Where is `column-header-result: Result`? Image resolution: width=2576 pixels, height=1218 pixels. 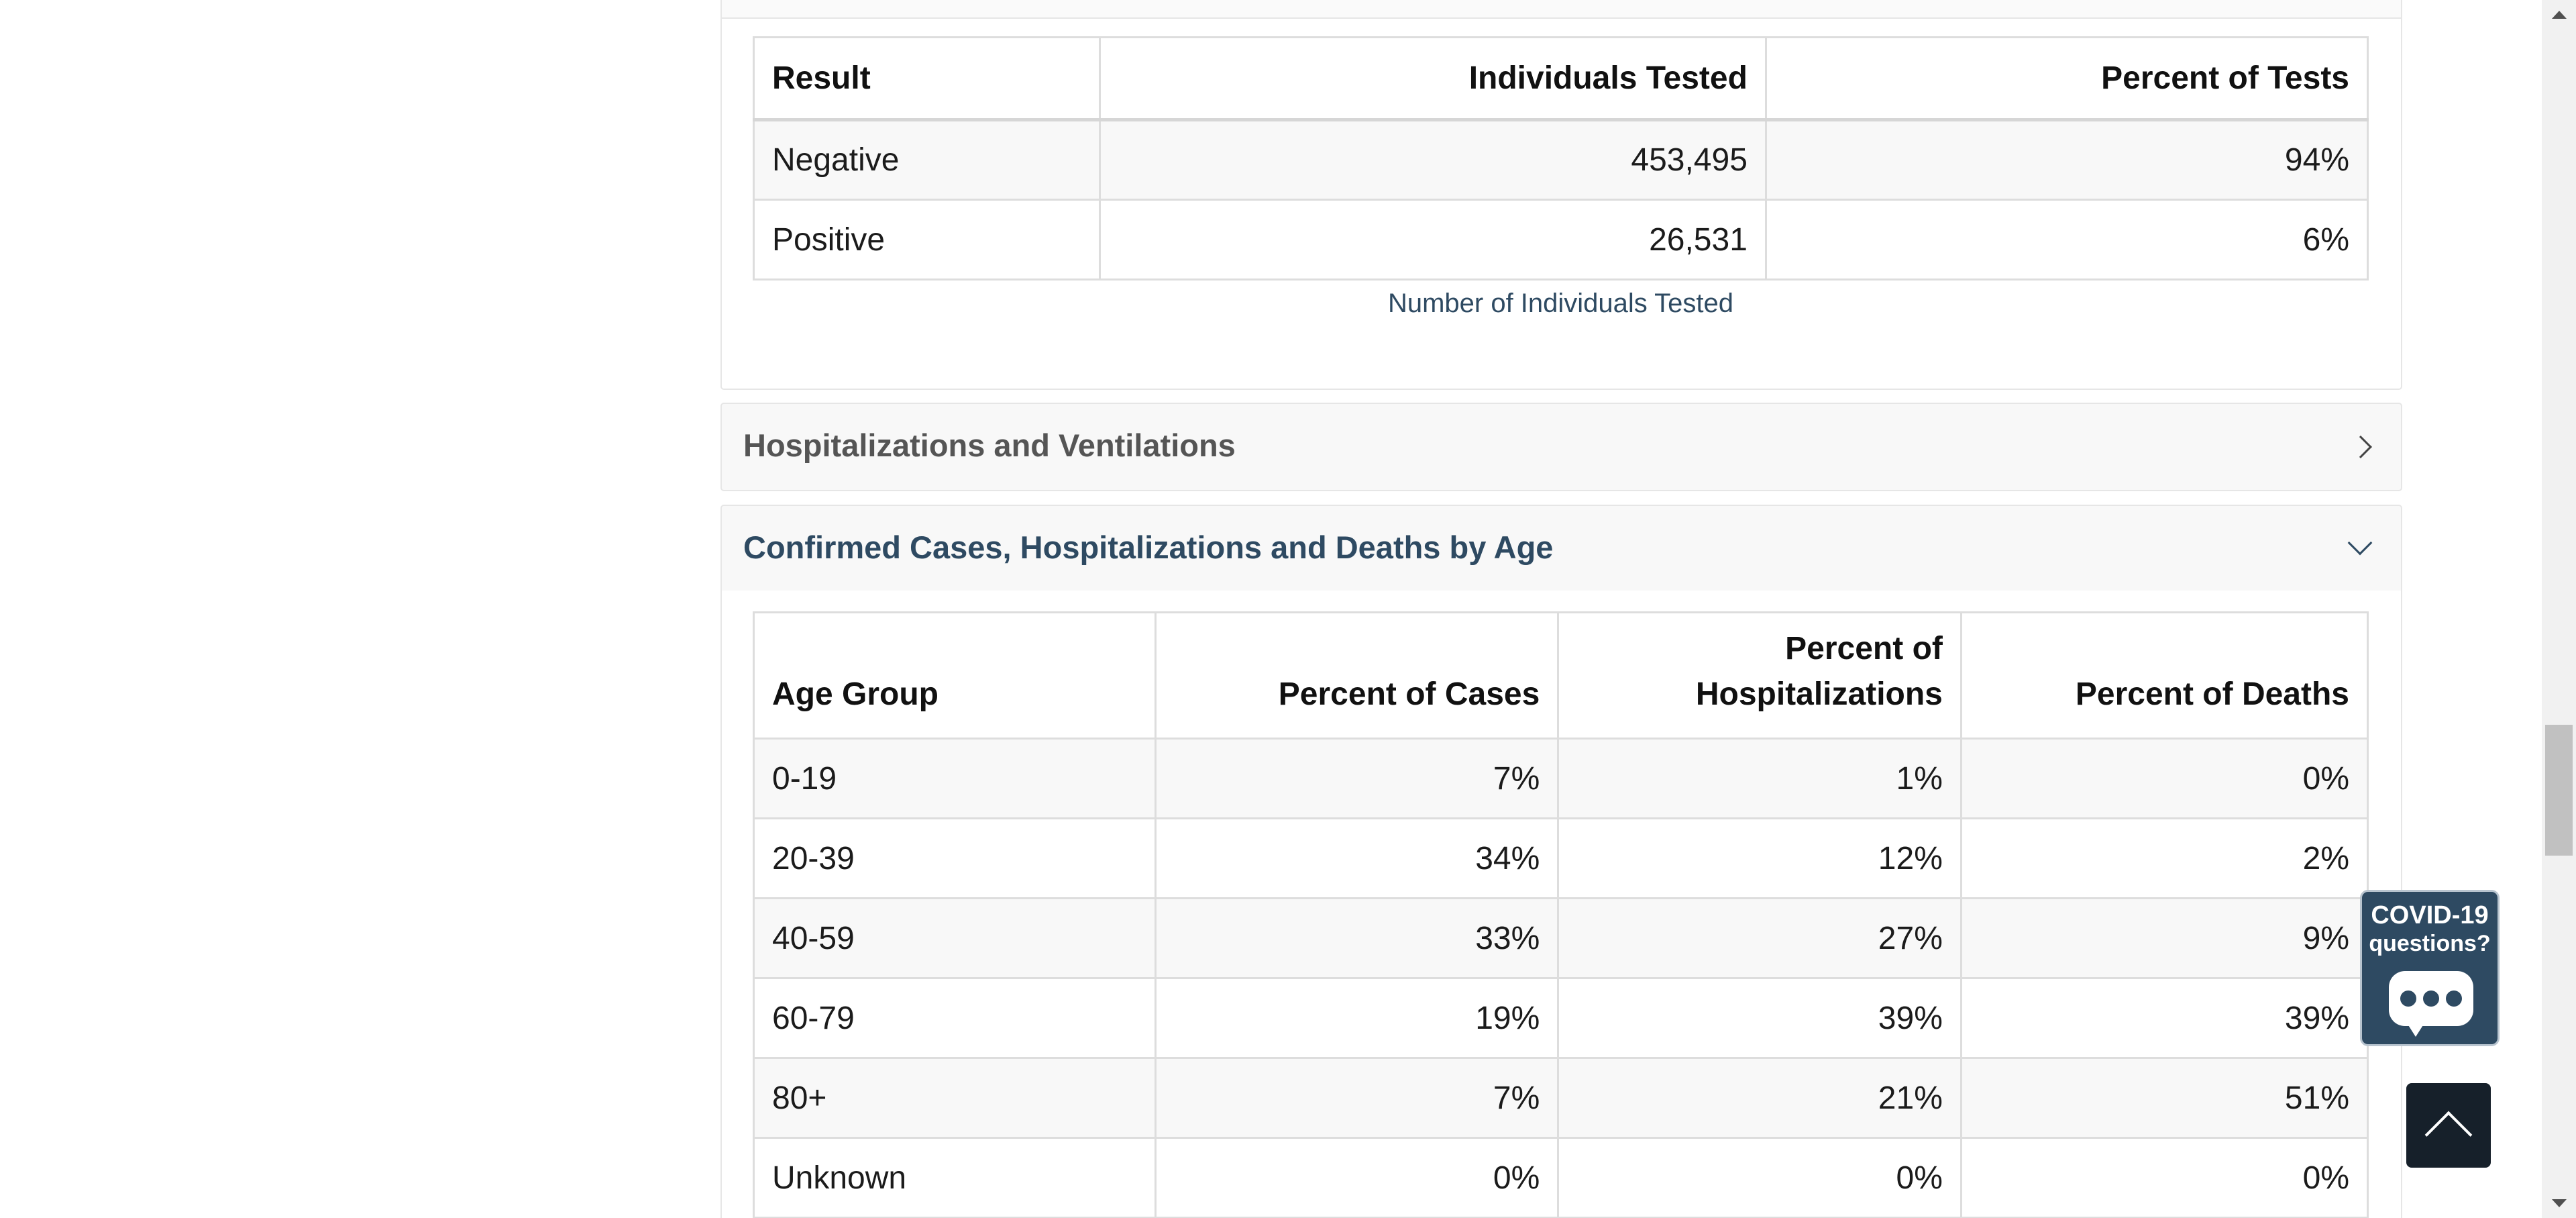 column-header-result: Result is located at coordinates (927, 79).